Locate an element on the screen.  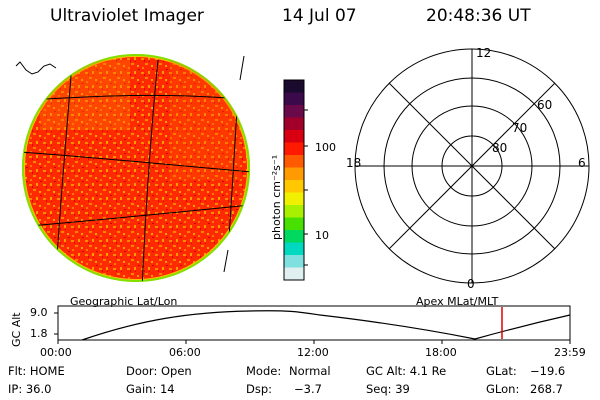
mlat-label-80: 80 is located at coordinates (500, 148).